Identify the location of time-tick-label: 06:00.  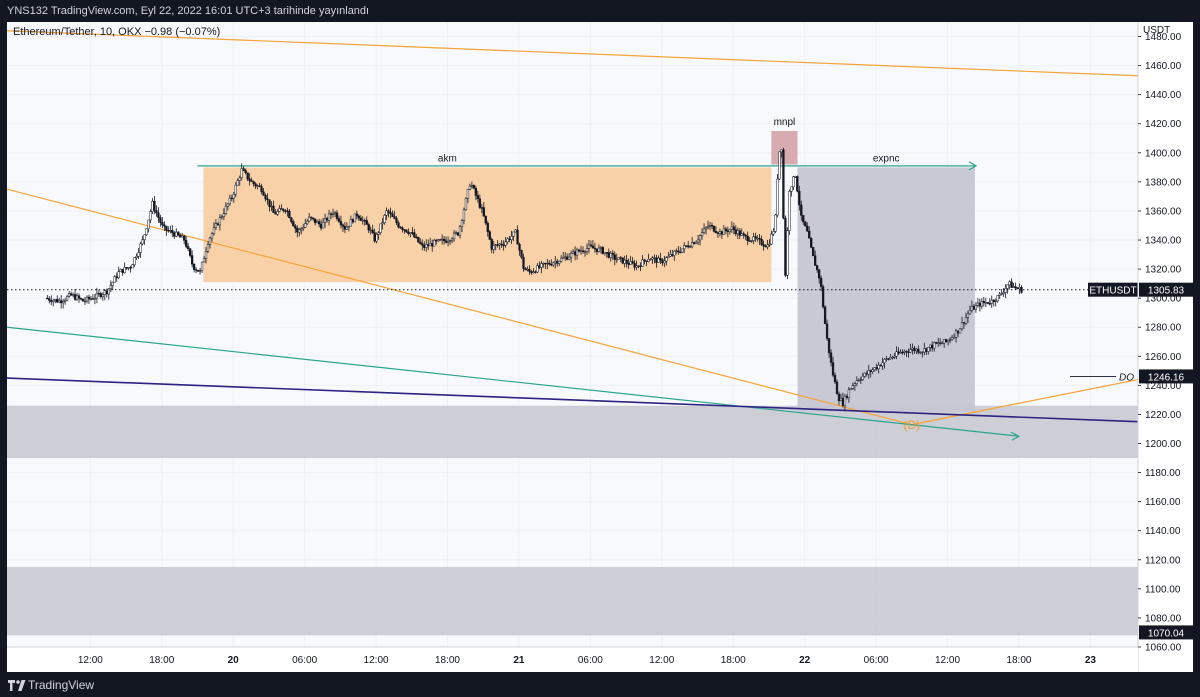
(876, 660).